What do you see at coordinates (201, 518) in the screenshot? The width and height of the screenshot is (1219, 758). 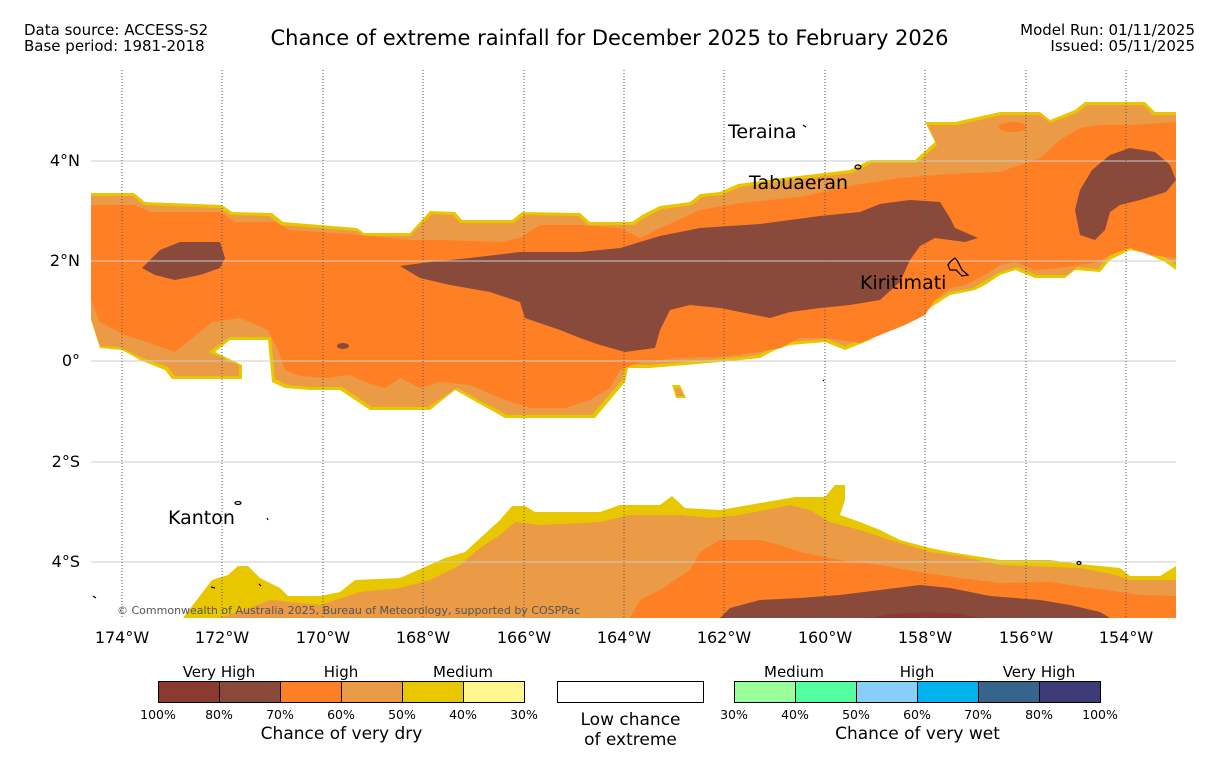 I see `place-kanton: Kanton` at bounding box center [201, 518].